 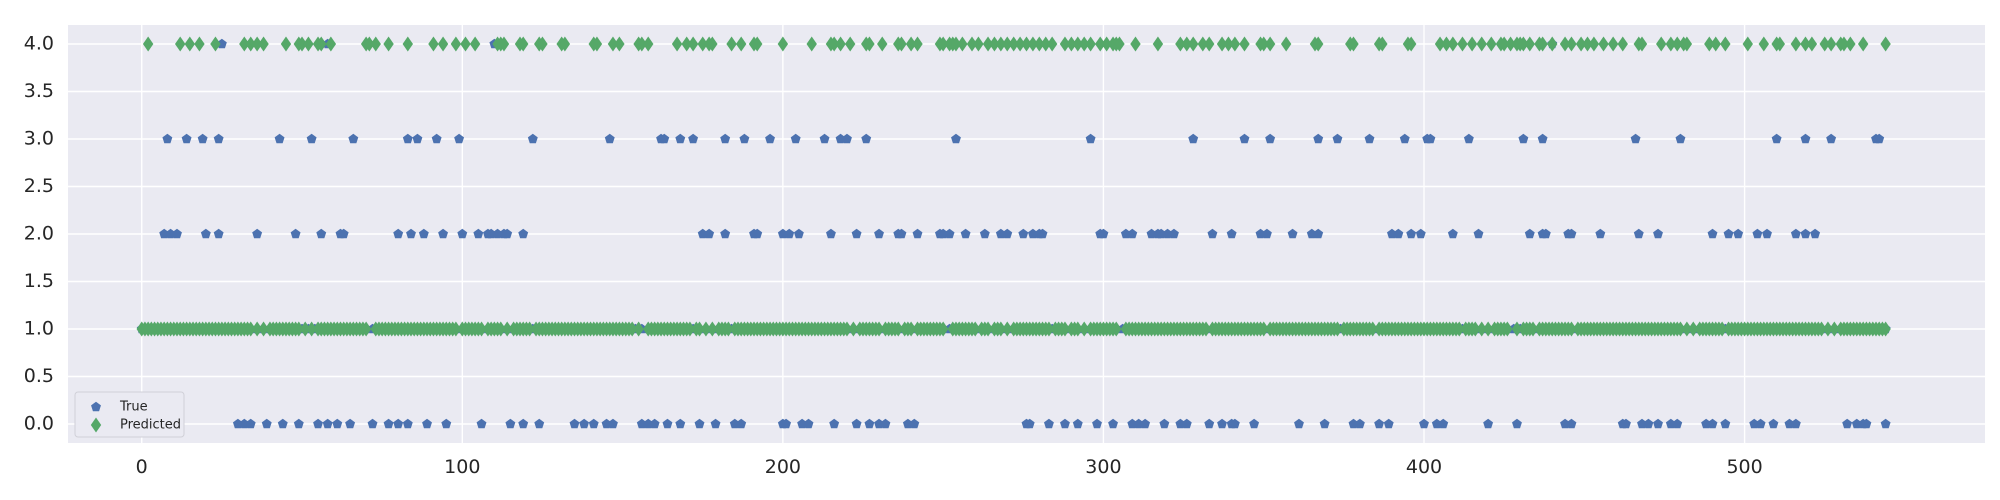 I want to click on legend-marker-shape, so click(x=96, y=425).